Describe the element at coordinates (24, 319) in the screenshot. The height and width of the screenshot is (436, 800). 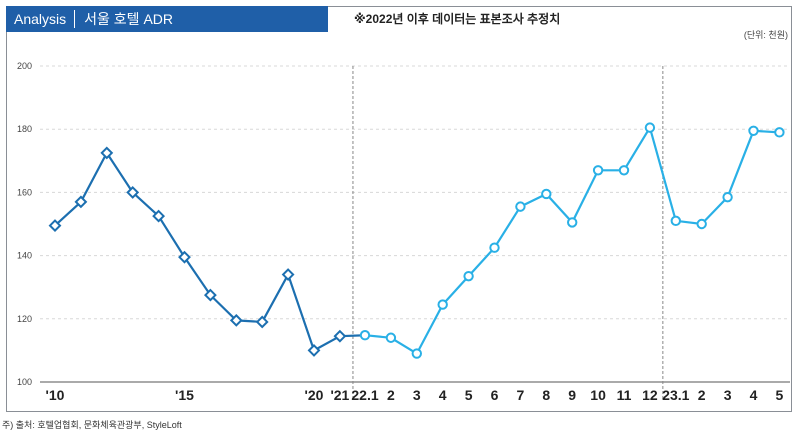
I see `y-tick-label: 120` at that location.